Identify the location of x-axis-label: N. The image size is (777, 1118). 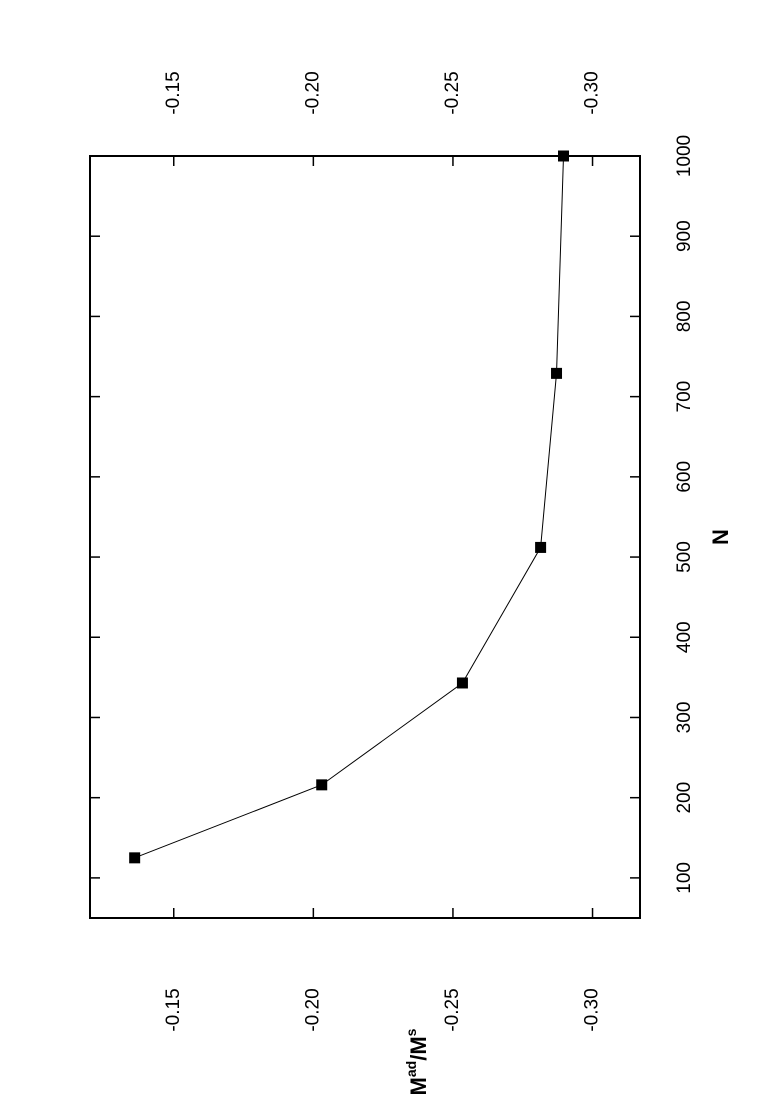
(720, 537).